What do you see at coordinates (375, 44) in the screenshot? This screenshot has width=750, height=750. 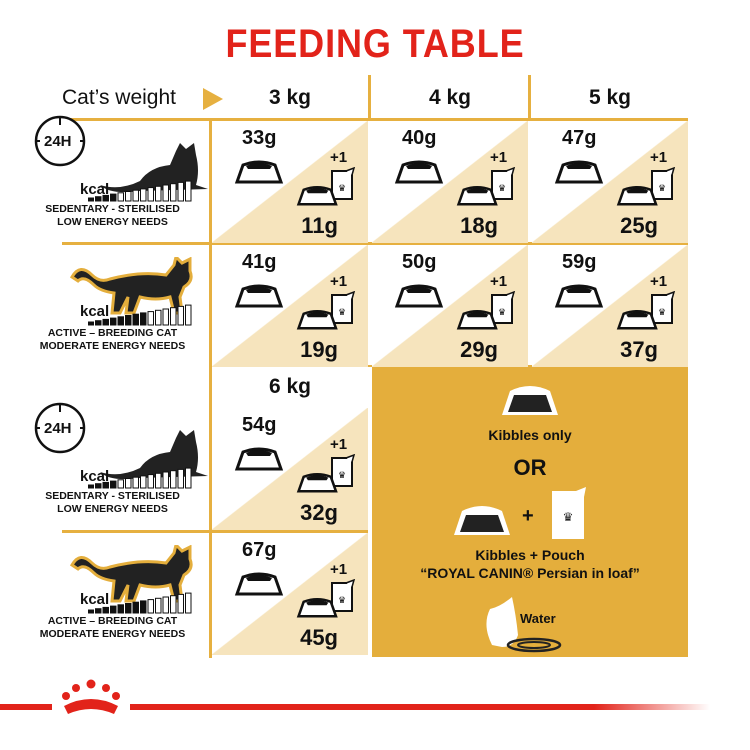 I see `page-title: FEEDING TABLE` at bounding box center [375, 44].